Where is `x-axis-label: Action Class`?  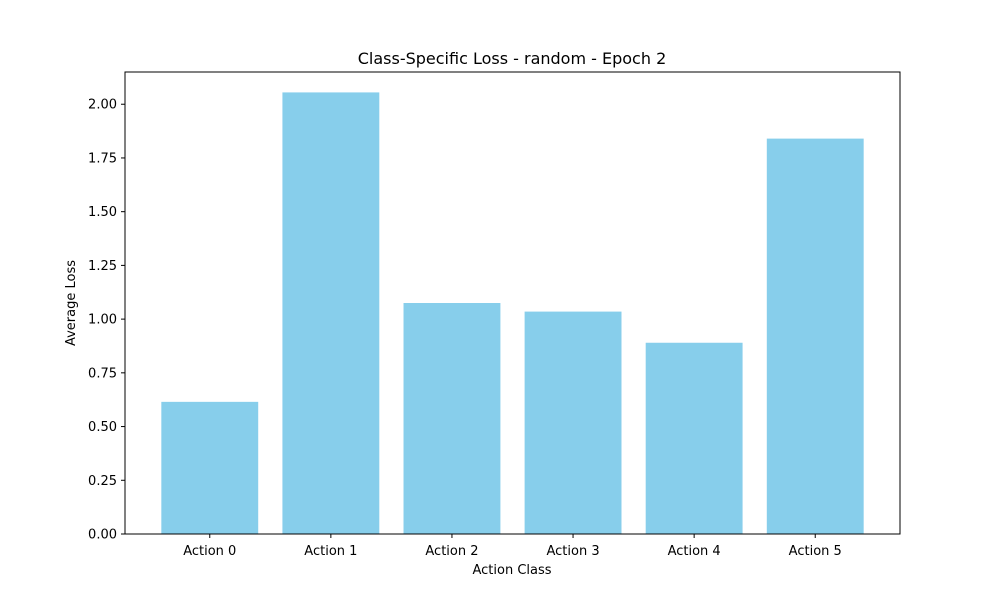 x-axis-label: Action Class is located at coordinates (511, 570).